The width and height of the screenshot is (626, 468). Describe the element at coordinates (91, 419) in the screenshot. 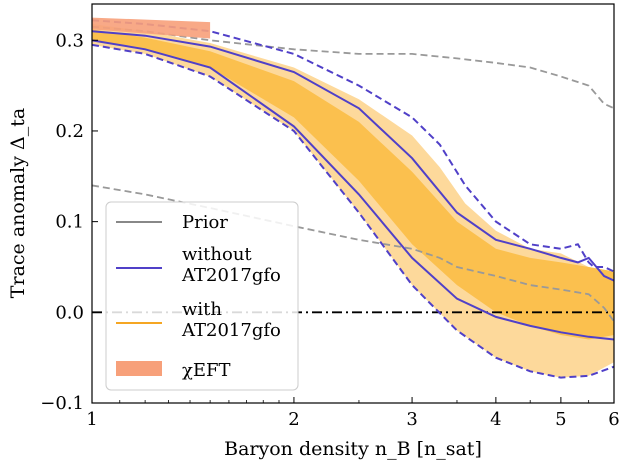

I see `x-tick-label: 1` at that location.